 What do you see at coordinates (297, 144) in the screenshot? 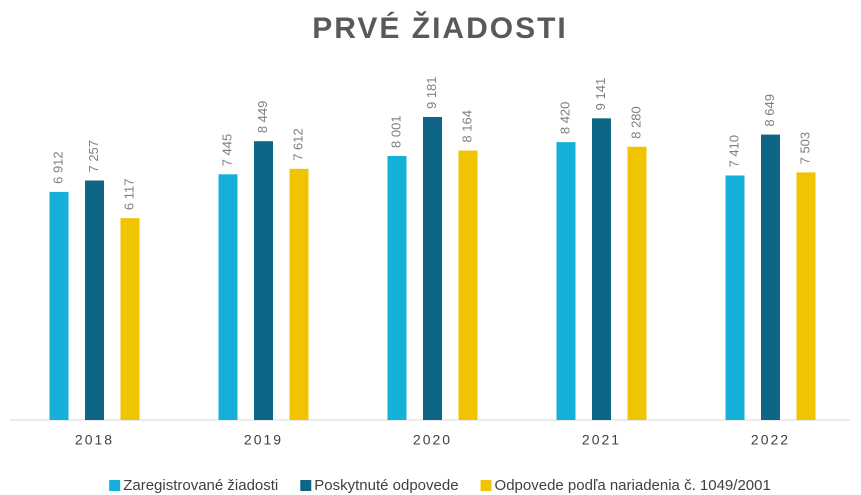
I see `value-label: 7 612` at bounding box center [297, 144].